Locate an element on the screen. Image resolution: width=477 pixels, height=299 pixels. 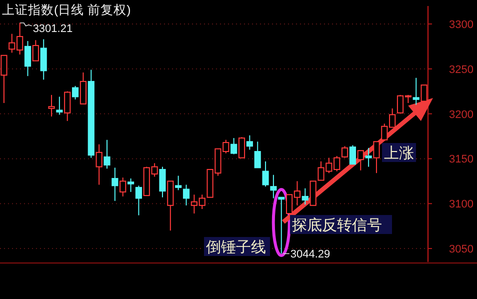
annotation: 上涨 is located at coordinates (399, 153).